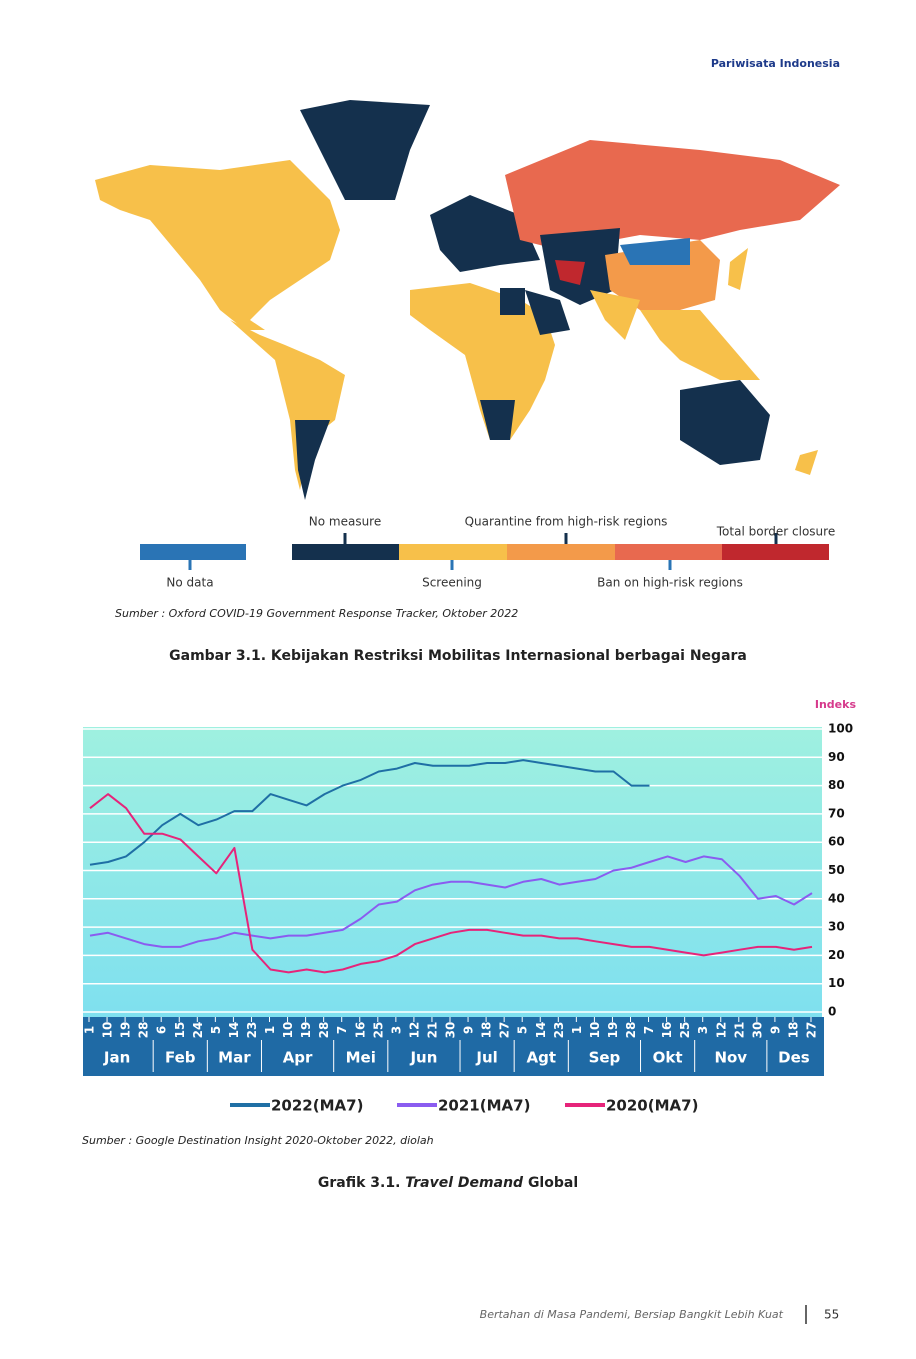  Describe the element at coordinates (361, 1058) in the screenshot. I see `month-label: Mei` at that location.